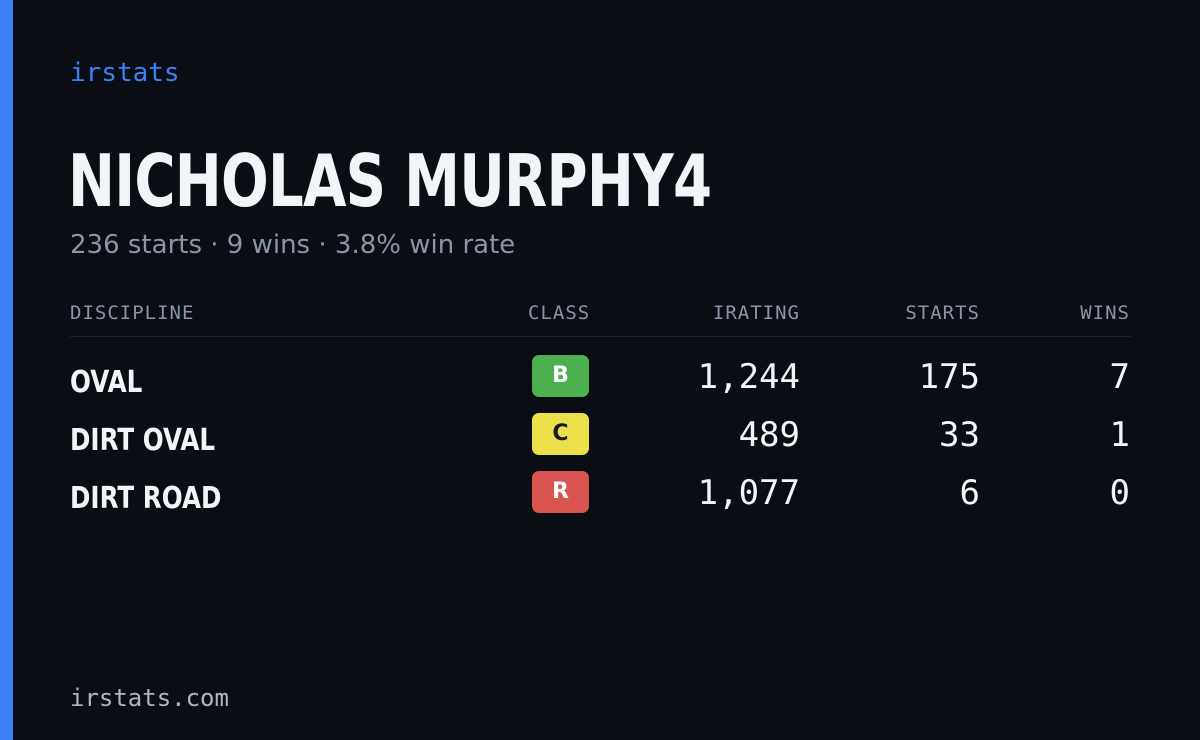 The image size is (1200, 740). I want to click on irating-value: 489, so click(769, 435).